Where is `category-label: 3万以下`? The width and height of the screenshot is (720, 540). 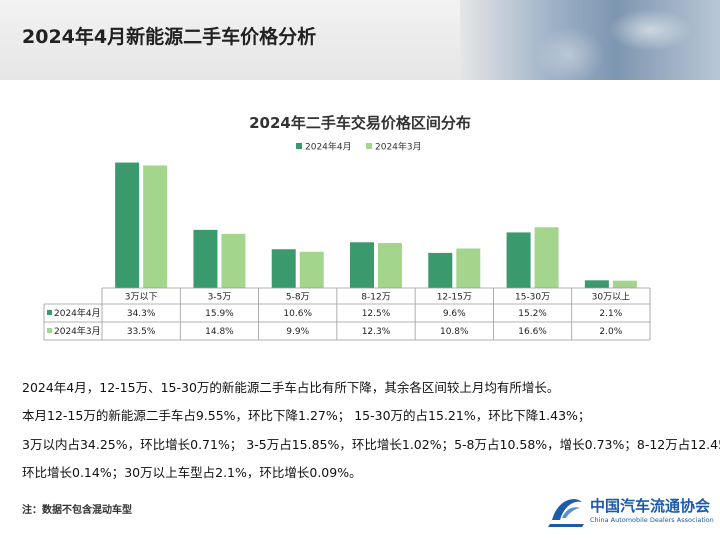
category-label: 3万以下 is located at coordinates (141, 298).